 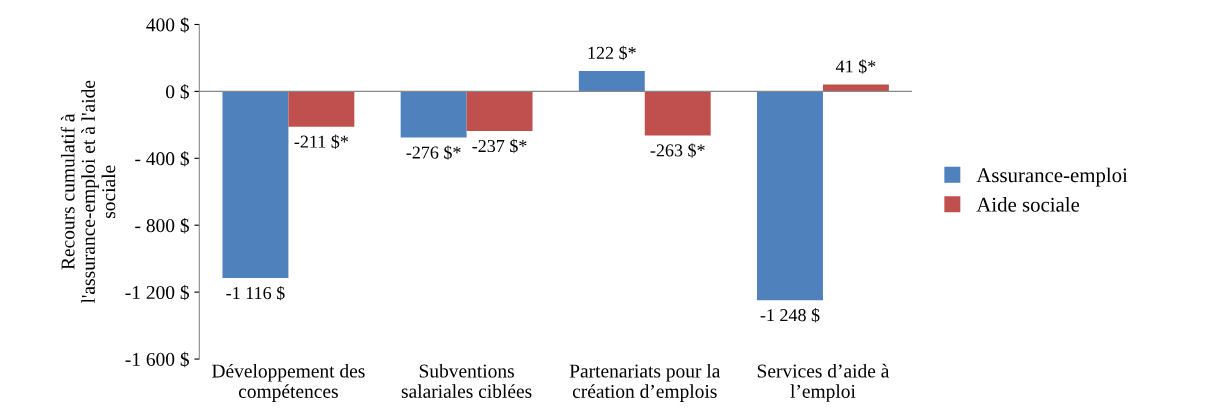 What do you see at coordinates (645, 382) in the screenshot?
I see `x-tick-label: Partenariats pour la création d’emplois` at bounding box center [645, 382].